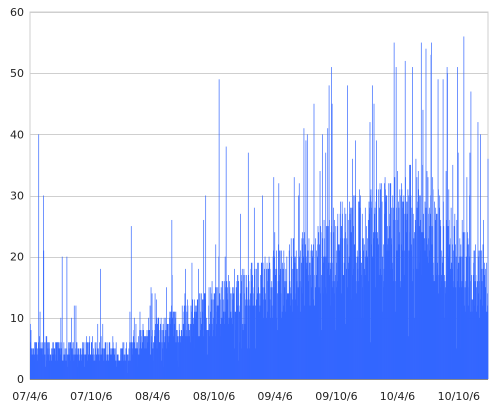  Describe the element at coordinates (274, 396) in the screenshot. I see `x-tick-label: 09/4/6` at that location.